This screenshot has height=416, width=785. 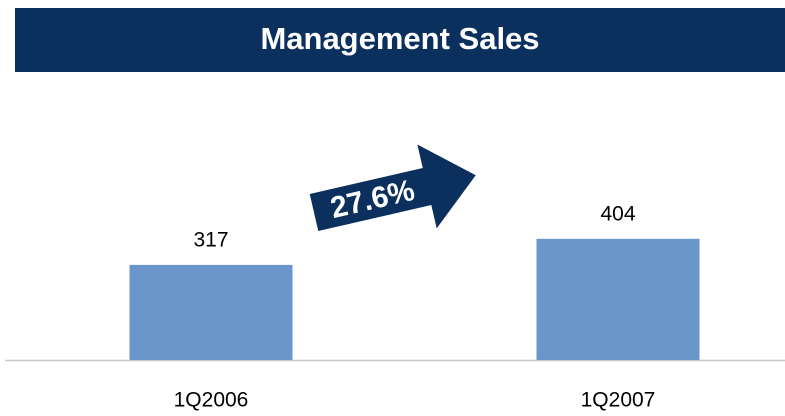 I want to click on x-tick-label: 1Q2006, so click(x=211, y=400).